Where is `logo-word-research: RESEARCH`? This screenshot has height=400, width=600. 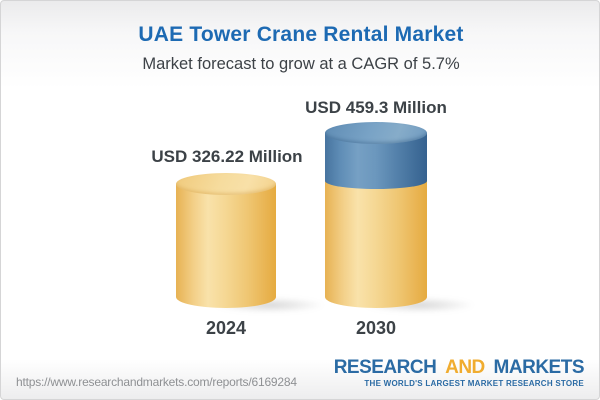 logo-word-research: RESEARCH is located at coordinates (385, 367).